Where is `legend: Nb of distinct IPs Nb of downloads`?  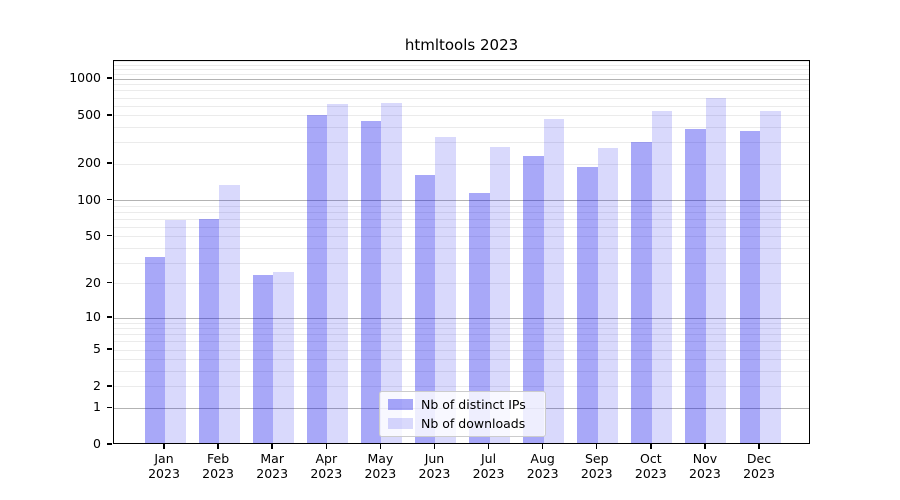 legend: Nb of distinct IPs Nb of downloads is located at coordinates (462, 414).